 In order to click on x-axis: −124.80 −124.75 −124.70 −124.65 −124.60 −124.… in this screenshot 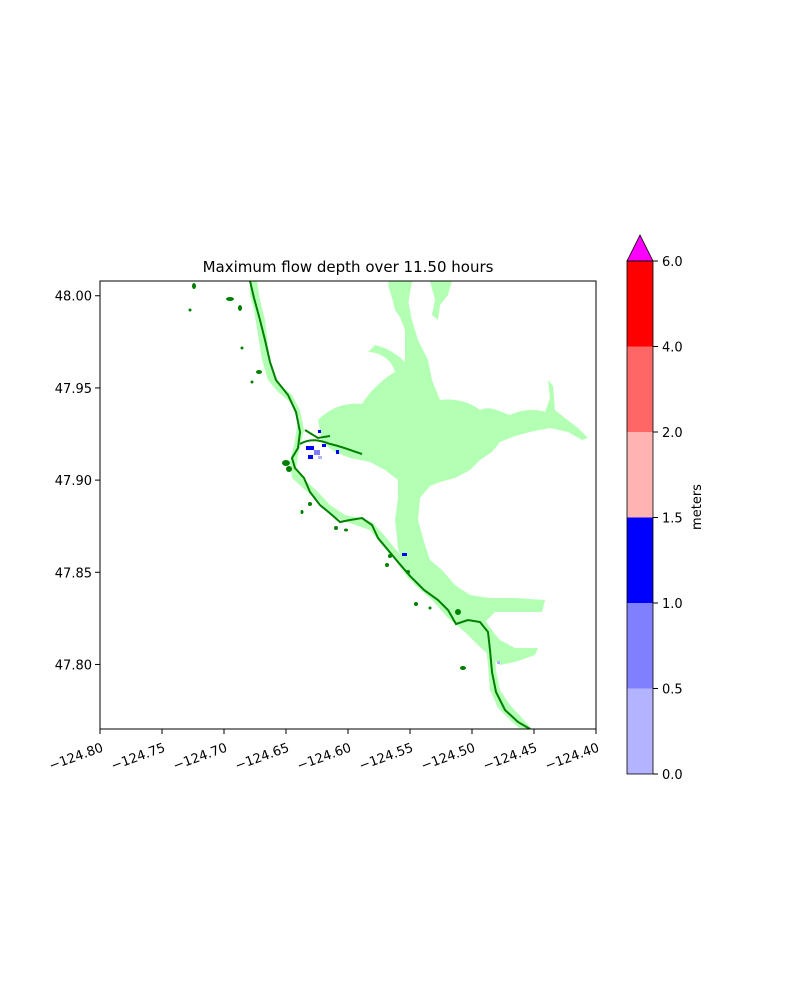, I will do `click(324, 751)`.